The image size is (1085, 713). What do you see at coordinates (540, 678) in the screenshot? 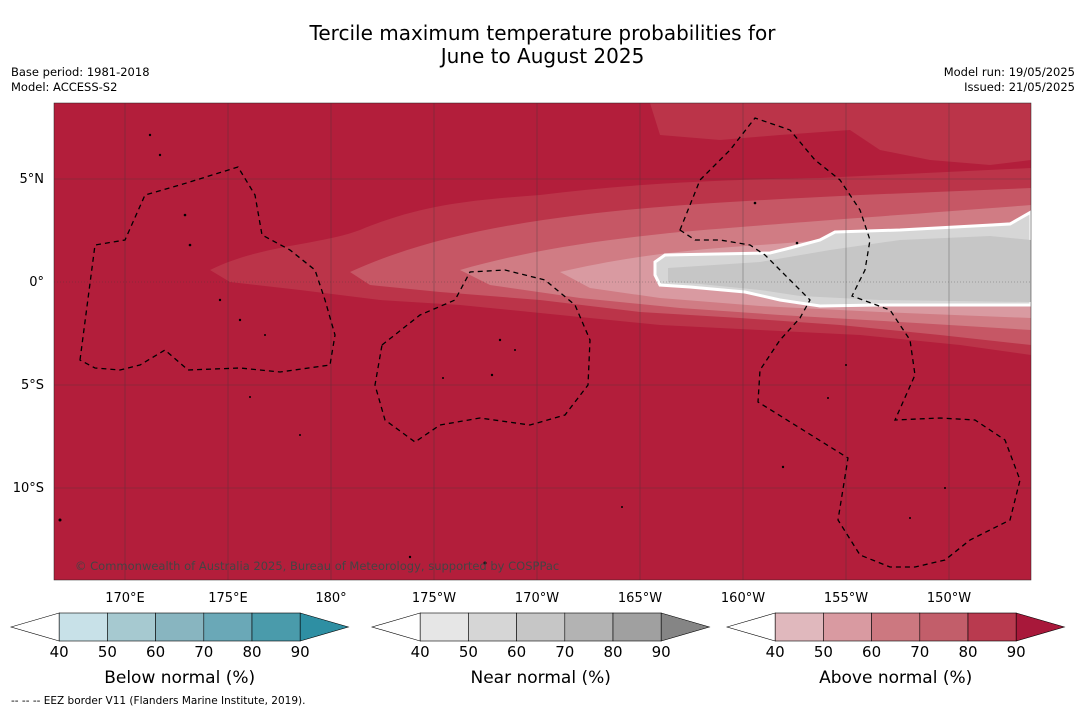
I see `colorbar-label: Near normal (%)` at bounding box center [540, 678].